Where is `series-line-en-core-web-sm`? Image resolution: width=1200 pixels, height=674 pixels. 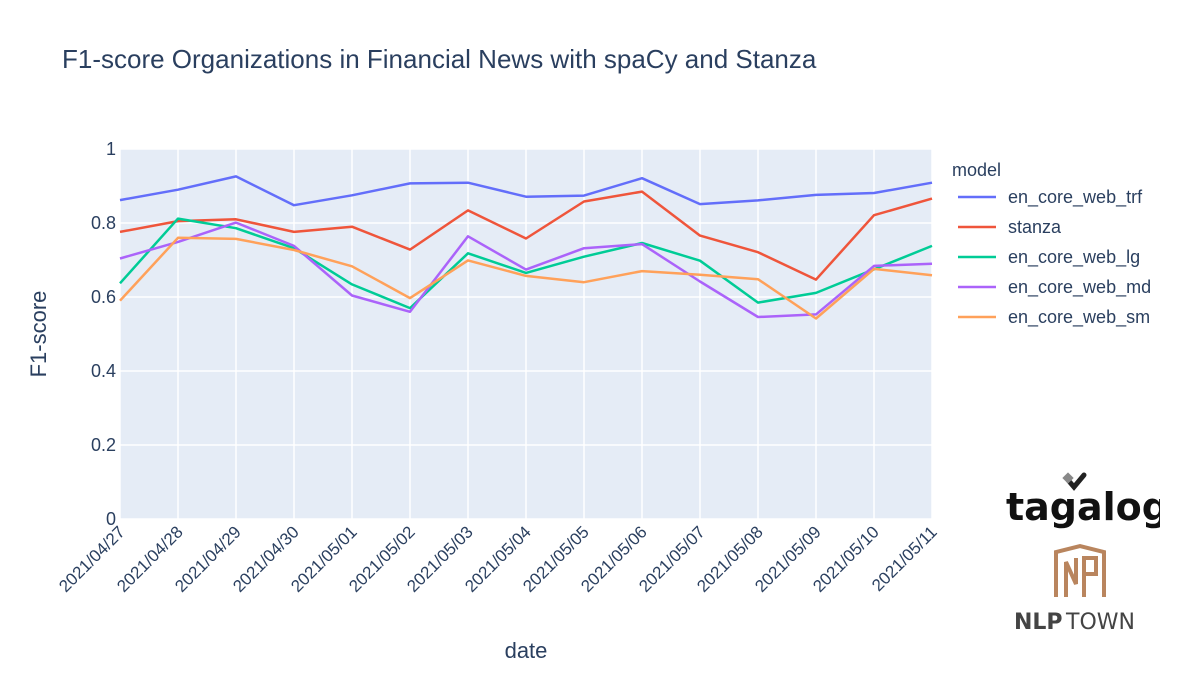 series-line-en-core-web-sm is located at coordinates (526, 278).